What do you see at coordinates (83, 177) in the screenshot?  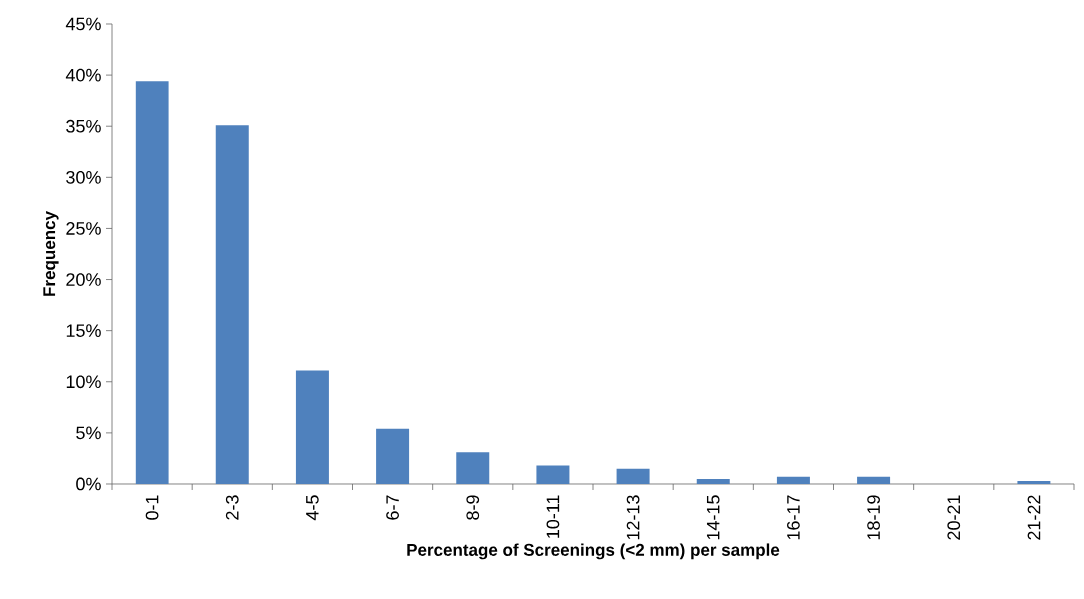 I see `y-tick-label: 30%` at bounding box center [83, 177].